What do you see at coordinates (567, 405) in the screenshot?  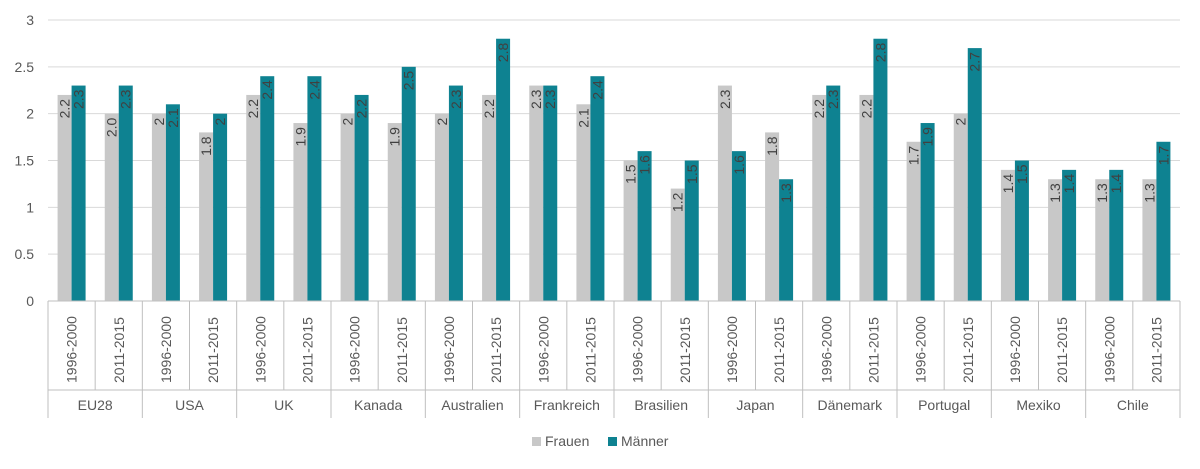 I see `x-tick-label-group: Frankreich` at bounding box center [567, 405].